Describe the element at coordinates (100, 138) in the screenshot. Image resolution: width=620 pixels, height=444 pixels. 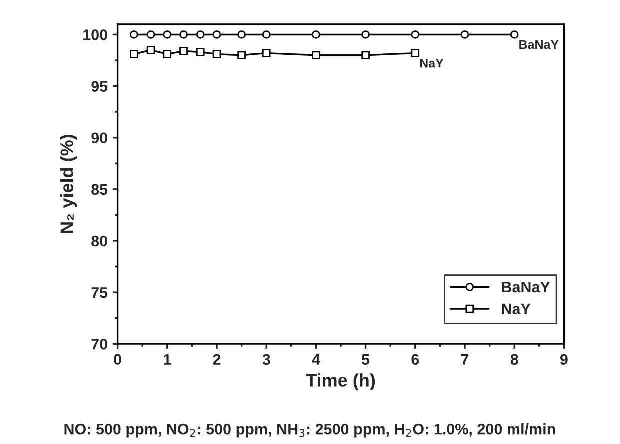
I see `y-tick-label: 90` at that location.